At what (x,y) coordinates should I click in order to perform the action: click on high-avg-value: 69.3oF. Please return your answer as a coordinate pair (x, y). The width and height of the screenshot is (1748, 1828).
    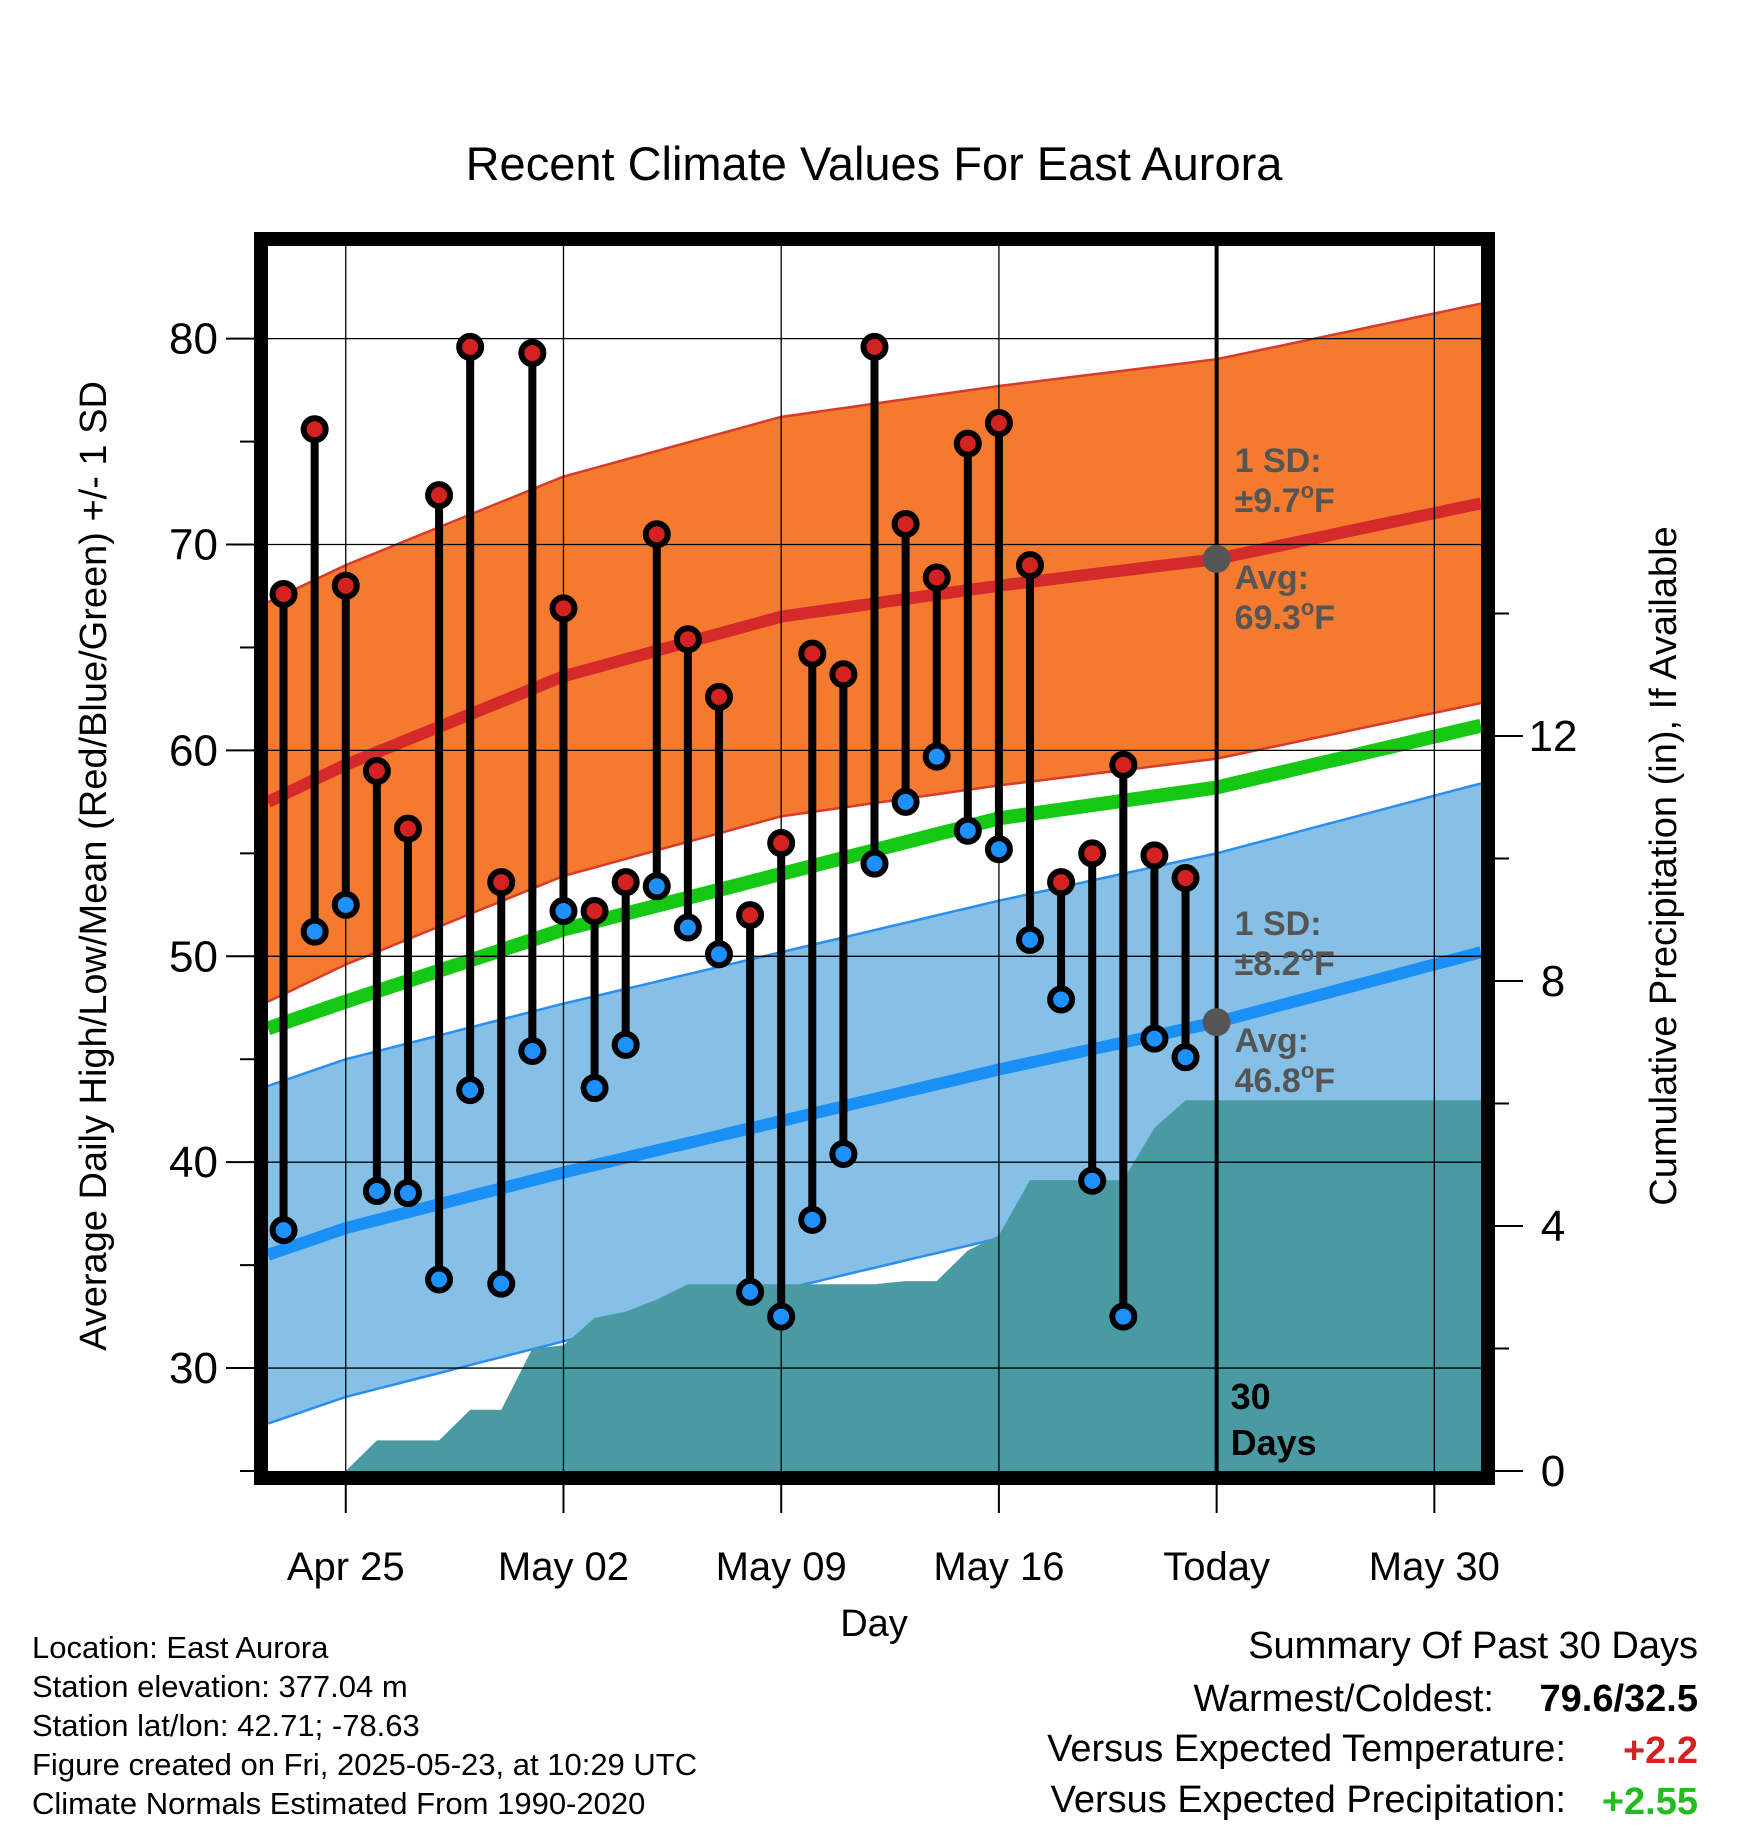
    Looking at the image, I should click on (1285, 616).